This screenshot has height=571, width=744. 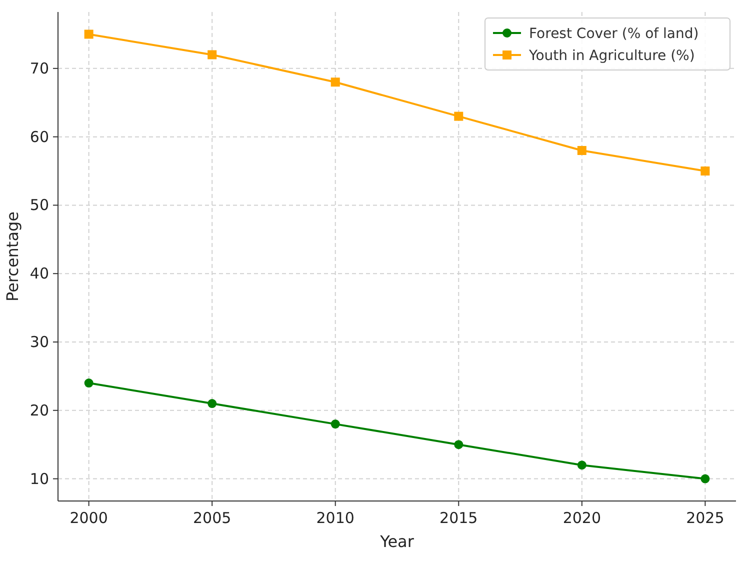 What do you see at coordinates (212, 518) in the screenshot?
I see `x-tick-label: 2005` at bounding box center [212, 518].